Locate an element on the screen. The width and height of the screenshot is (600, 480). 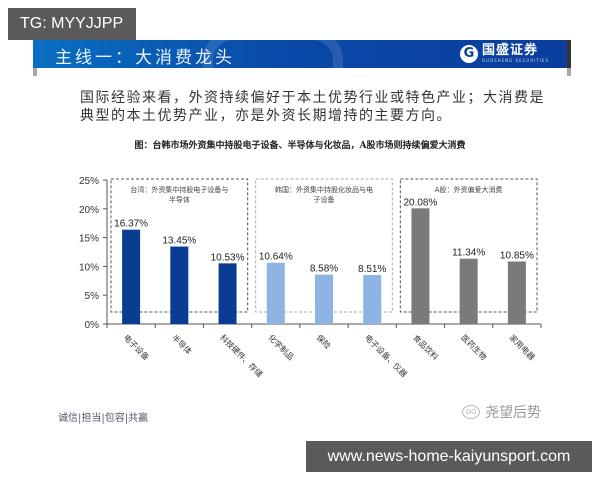
url-watermark-badge: www.news-home-kaiyunsport.com is located at coordinates (449, 456).